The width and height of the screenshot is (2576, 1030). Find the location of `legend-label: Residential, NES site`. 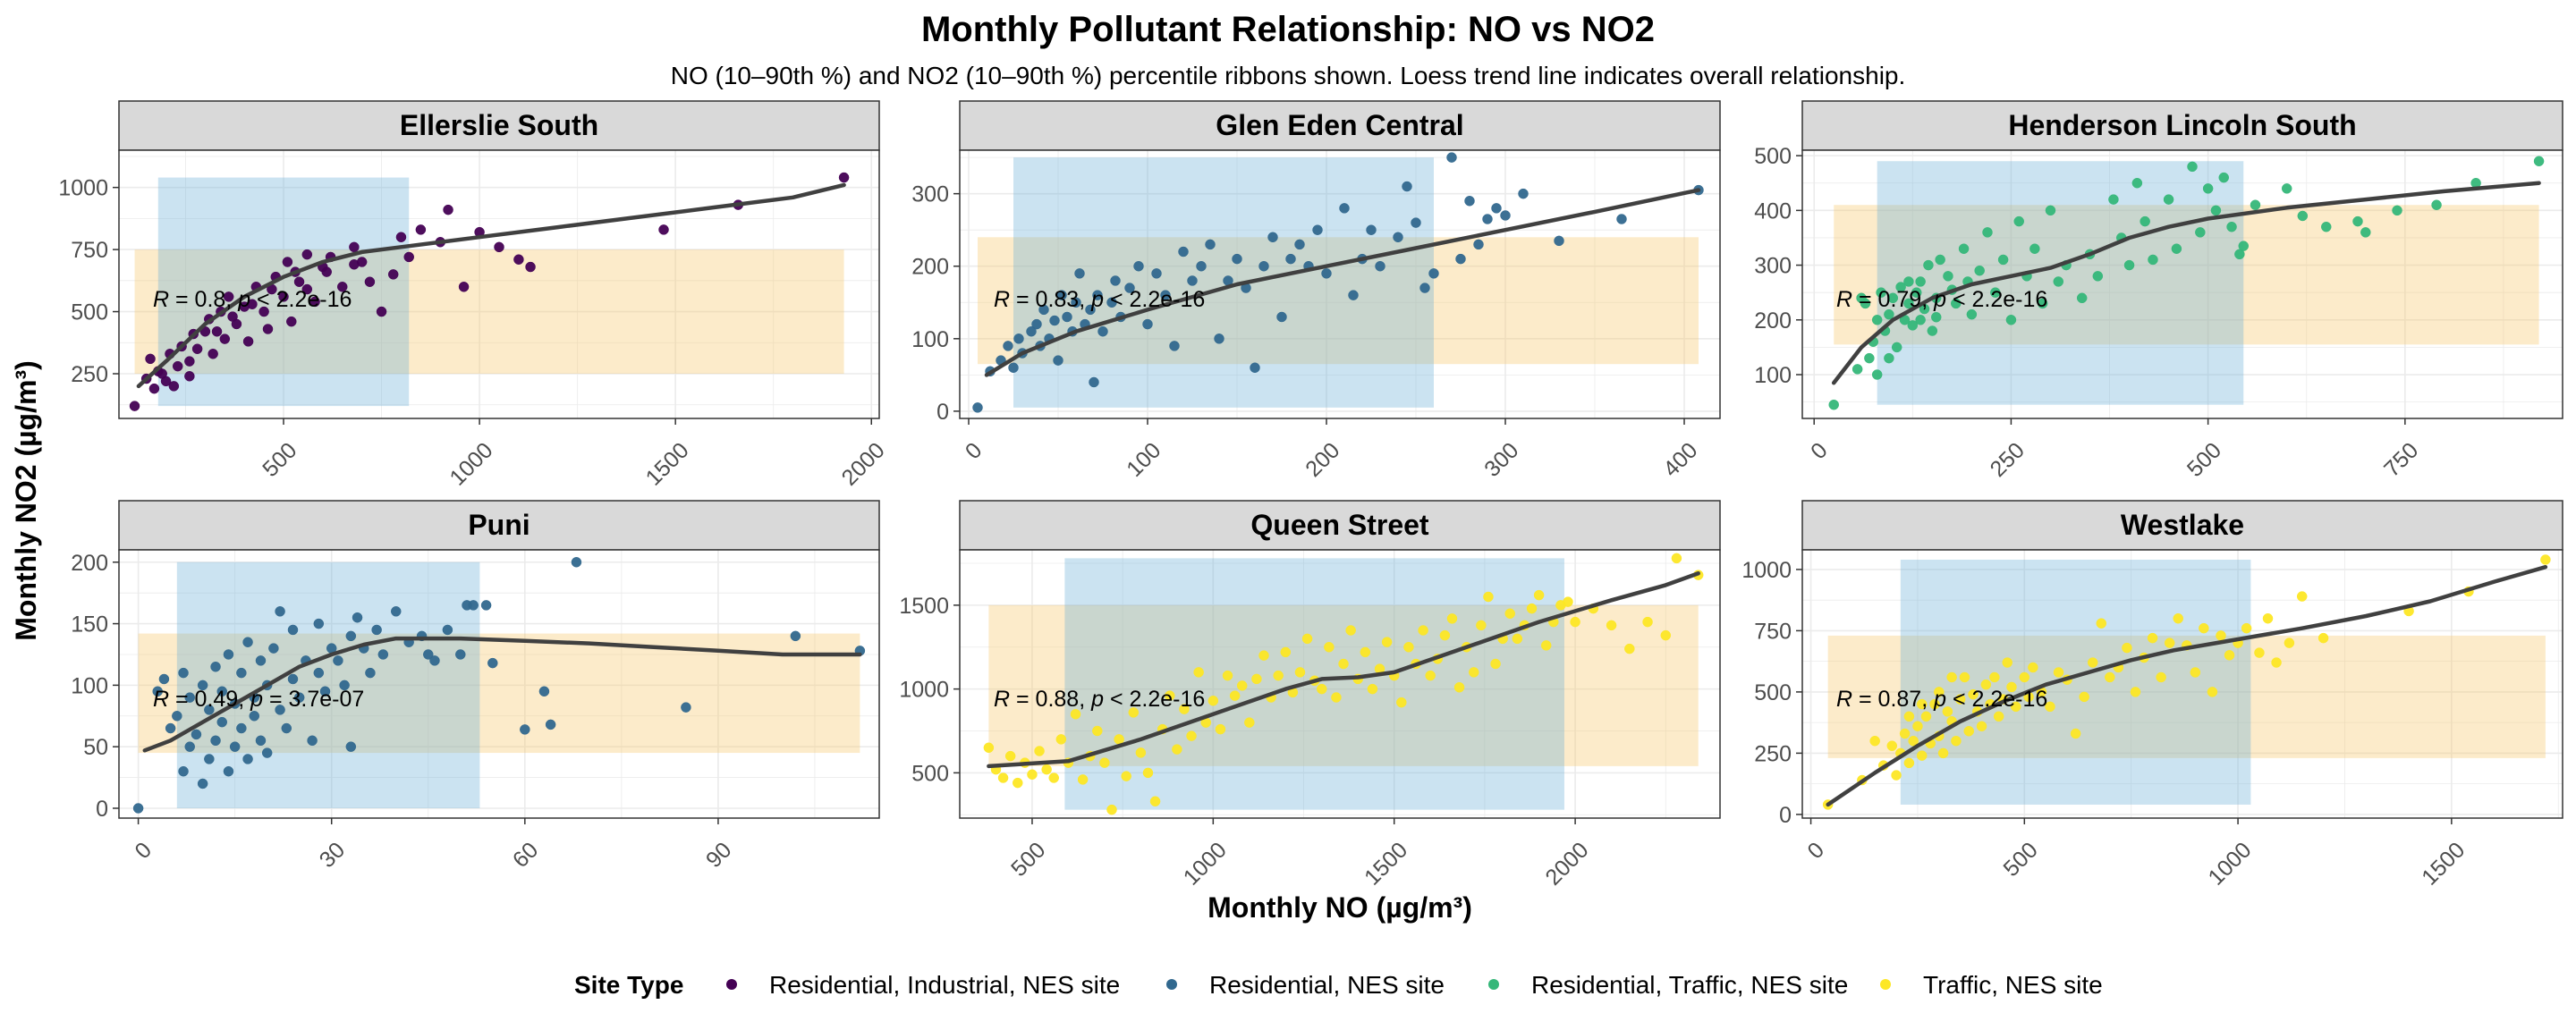

legend-label: Residential, NES site is located at coordinates (1327, 985).